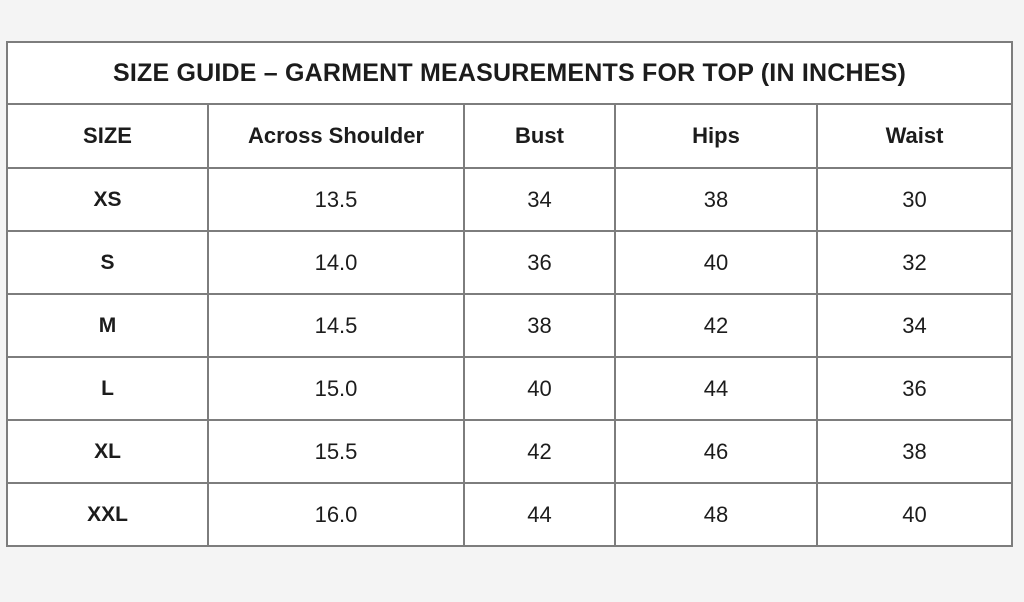 The width and height of the screenshot is (1024, 602). Describe the element at coordinates (914, 325) in the screenshot. I see `cell-waist: 34` at that location.